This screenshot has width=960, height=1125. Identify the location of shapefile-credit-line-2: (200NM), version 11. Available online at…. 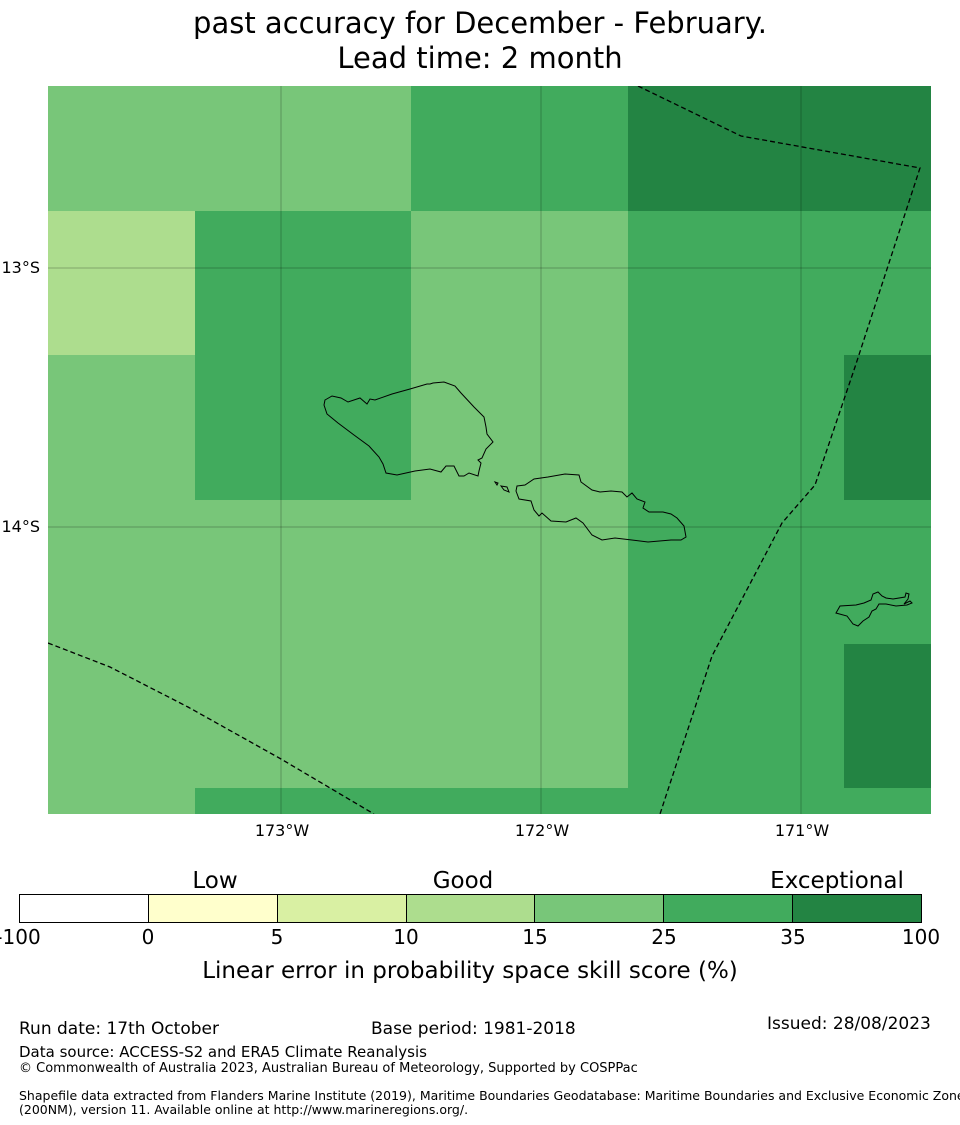
(244, 1109).